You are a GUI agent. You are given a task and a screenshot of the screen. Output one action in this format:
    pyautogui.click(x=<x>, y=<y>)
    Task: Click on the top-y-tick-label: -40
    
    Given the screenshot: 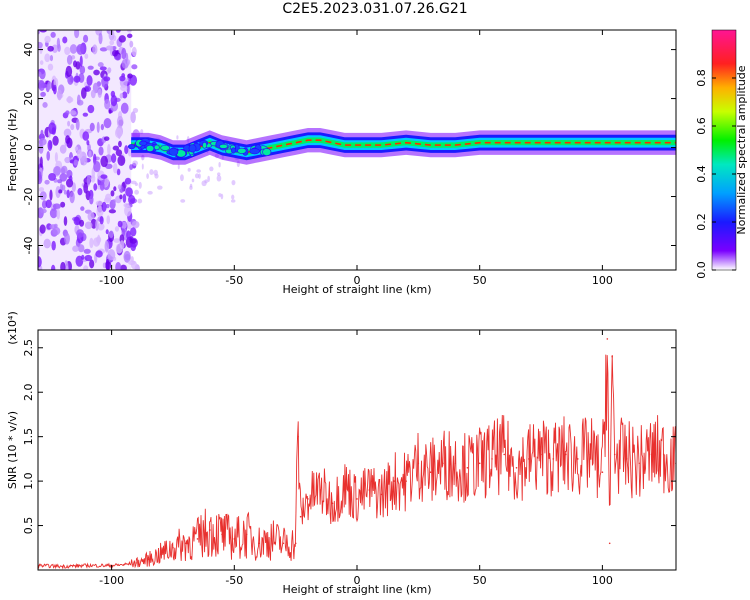 What is the action you would take?
    pyautogui.click(x=28, y=246)
    